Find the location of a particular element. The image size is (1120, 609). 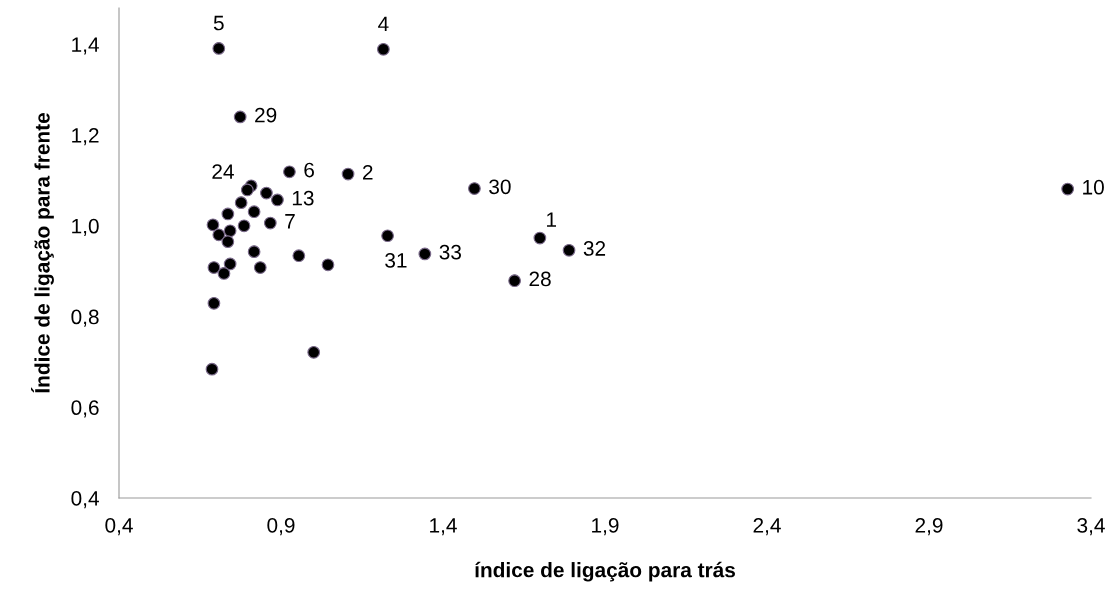

annotation: 10 is located at coordinates (1093, 187).